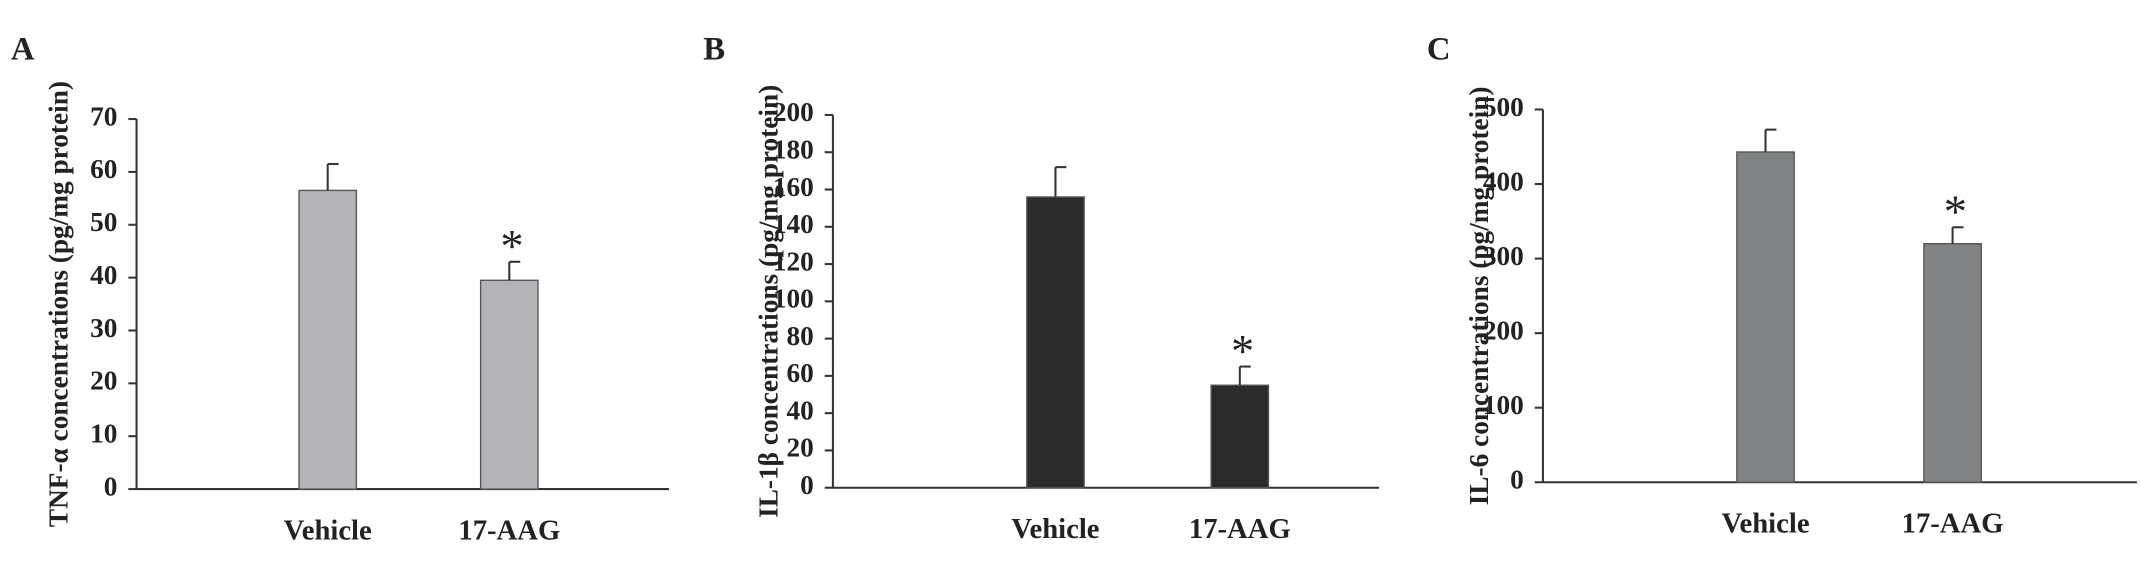 This screenshot has height=574, width=2141. I want to click on y-axis-label: IL-1β concentrations (pg/mg protein), so click(769, 301).